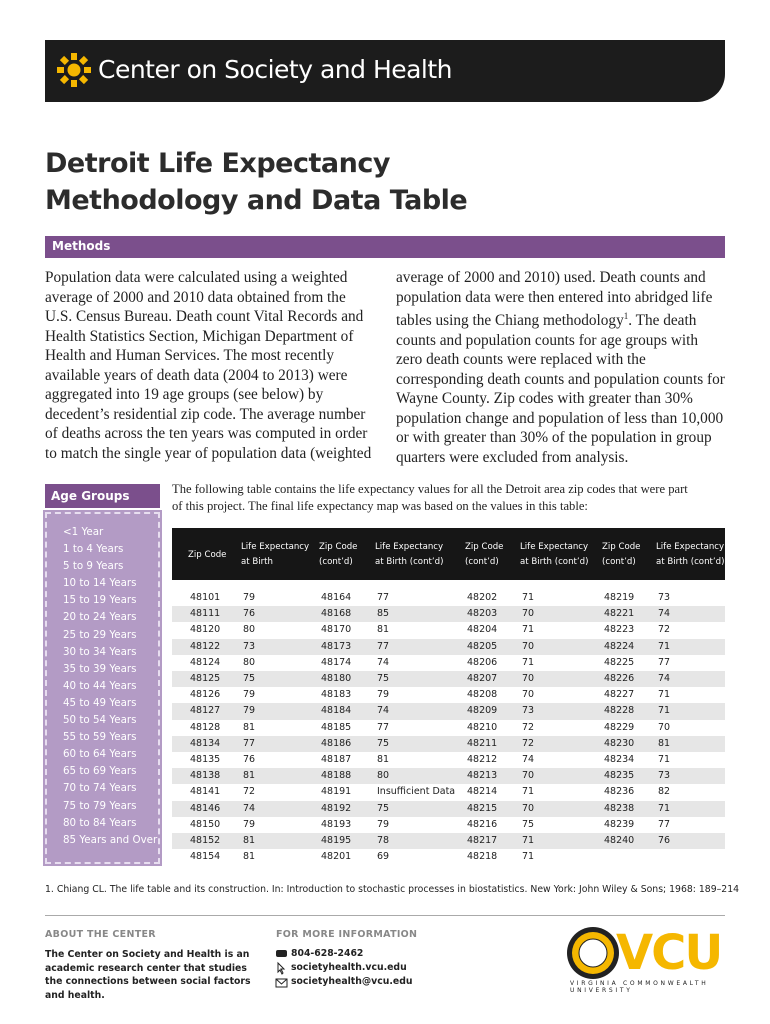 The width and height of the screenshot is (770, 1024). What do you see at coordinates (448, 825) in the screenshot?
I see `table-row: 48150 79 48193 79 48216 75 48239 77` at bounding box center [448, 825].